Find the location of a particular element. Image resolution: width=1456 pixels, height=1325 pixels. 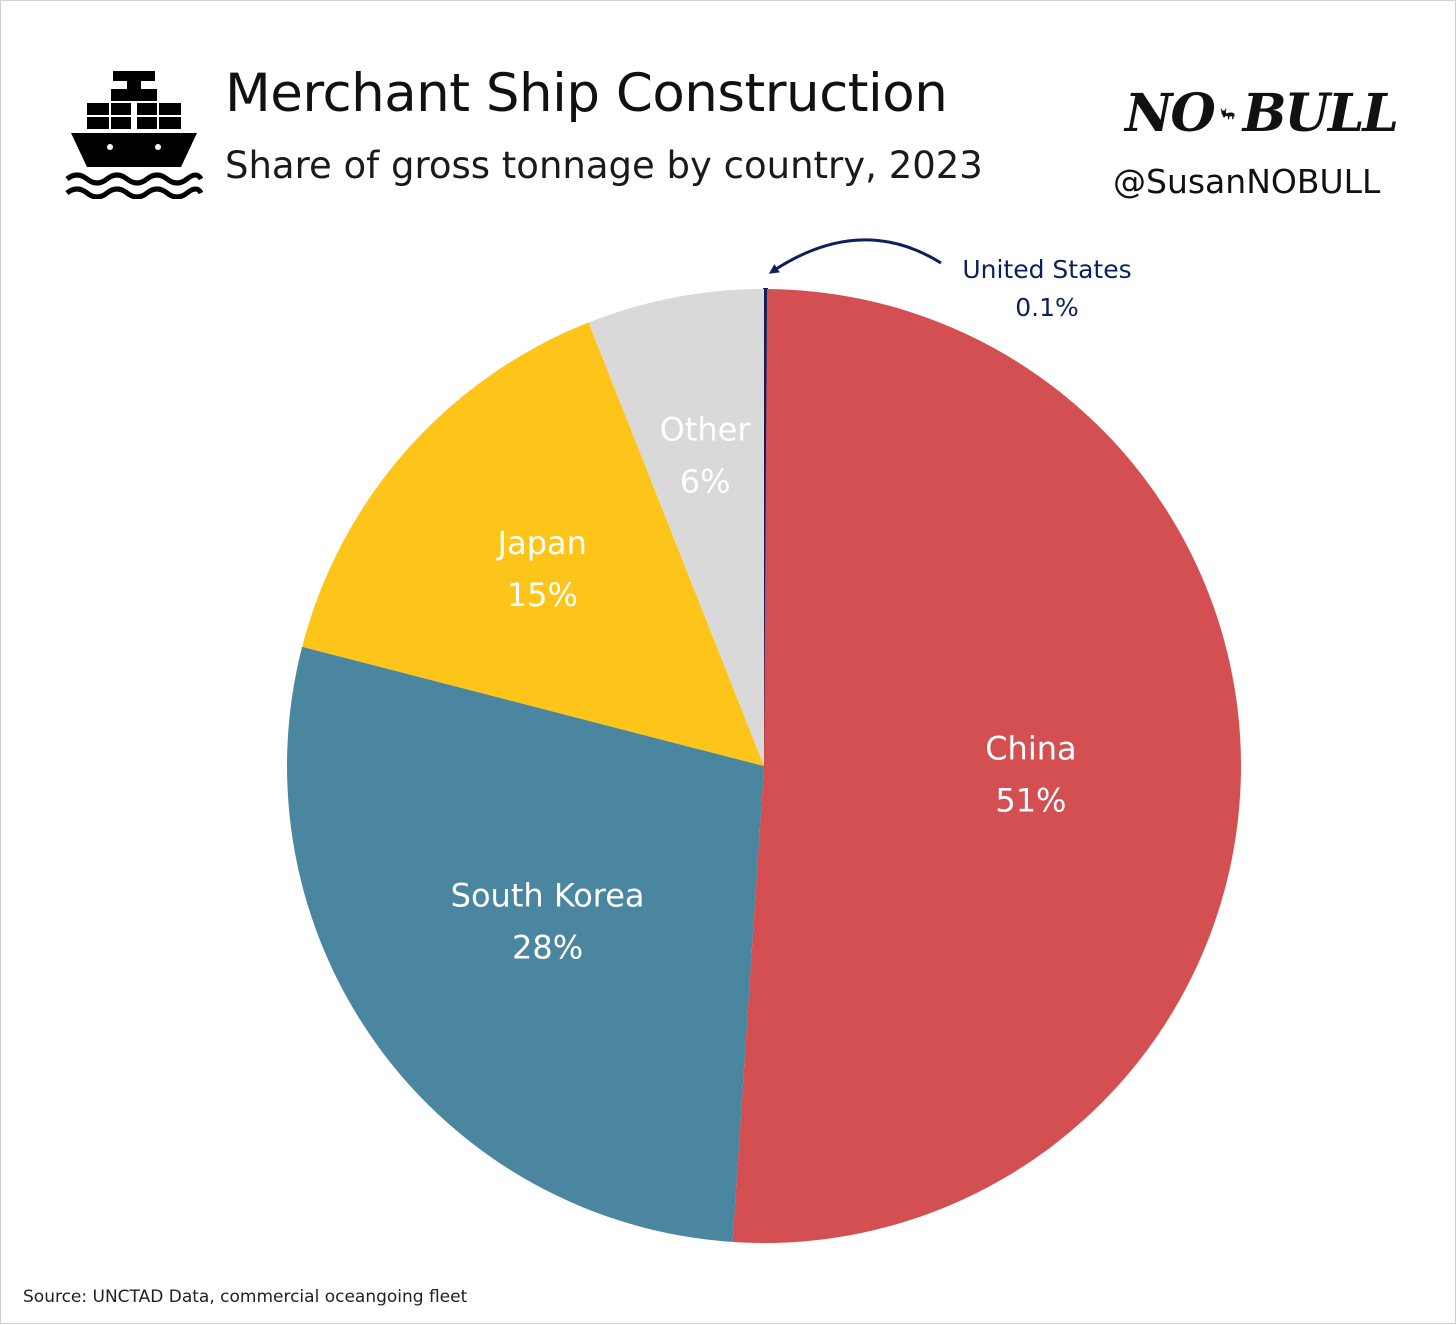

brand-logo: NO BULL is located at coordinates (1262, 114).